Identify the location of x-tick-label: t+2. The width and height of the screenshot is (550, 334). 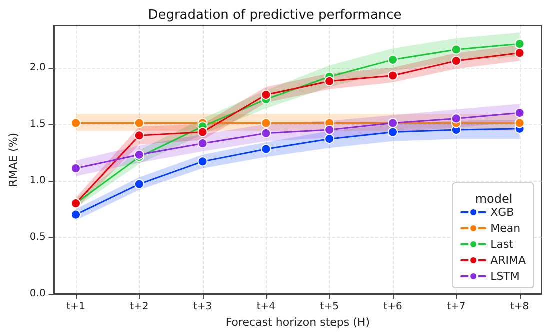
(139, 307).